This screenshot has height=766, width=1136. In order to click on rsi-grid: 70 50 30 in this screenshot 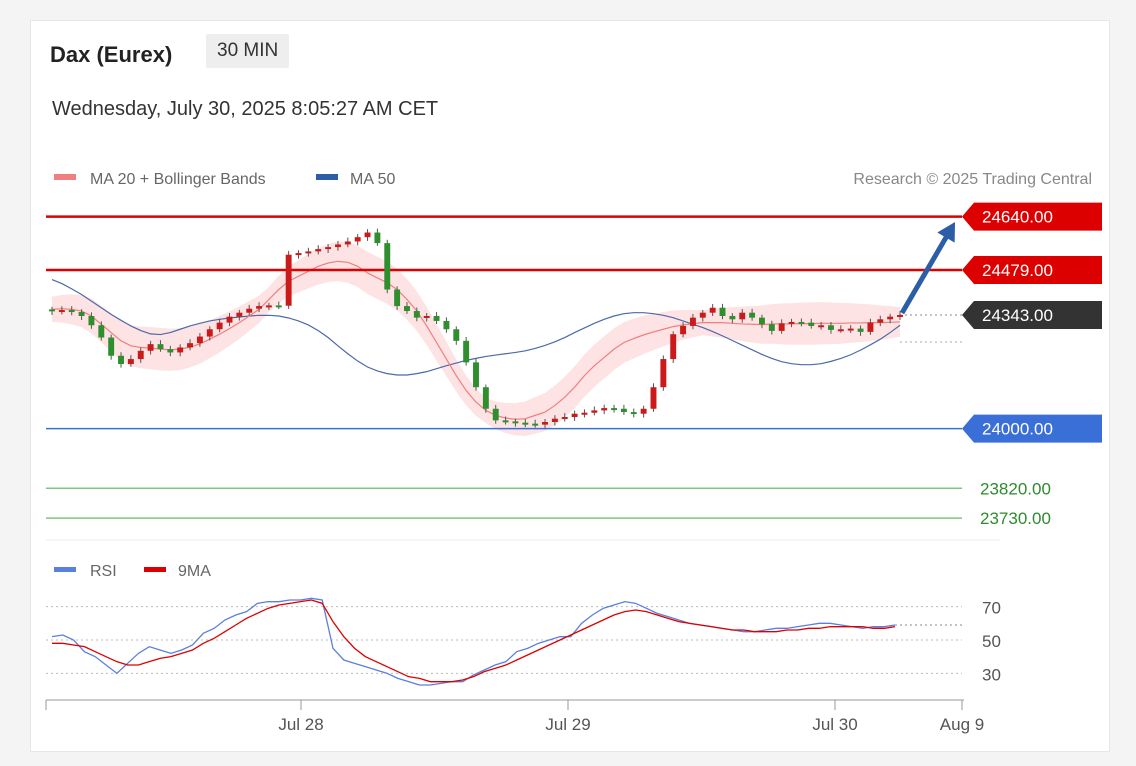, I will do `click(523, 641)`.